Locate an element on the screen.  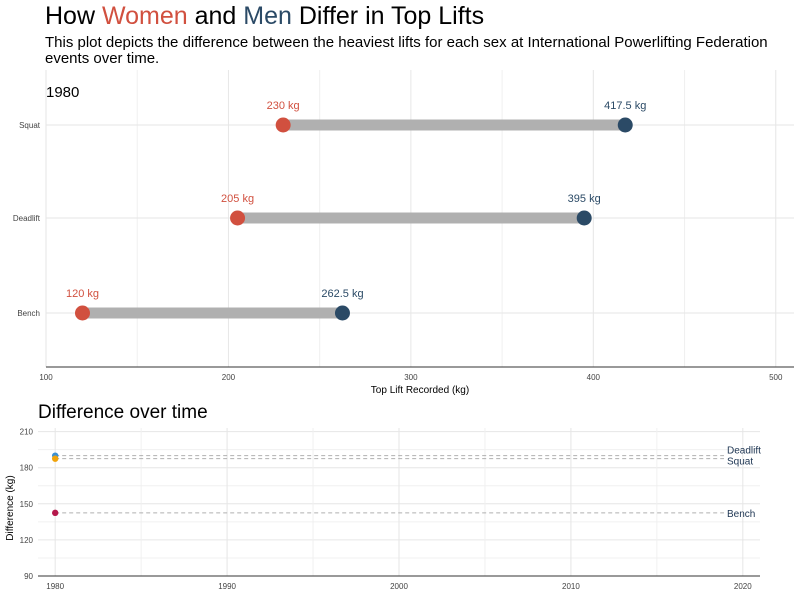
y-tick-150: 150 is located at coordinates (27, 504).